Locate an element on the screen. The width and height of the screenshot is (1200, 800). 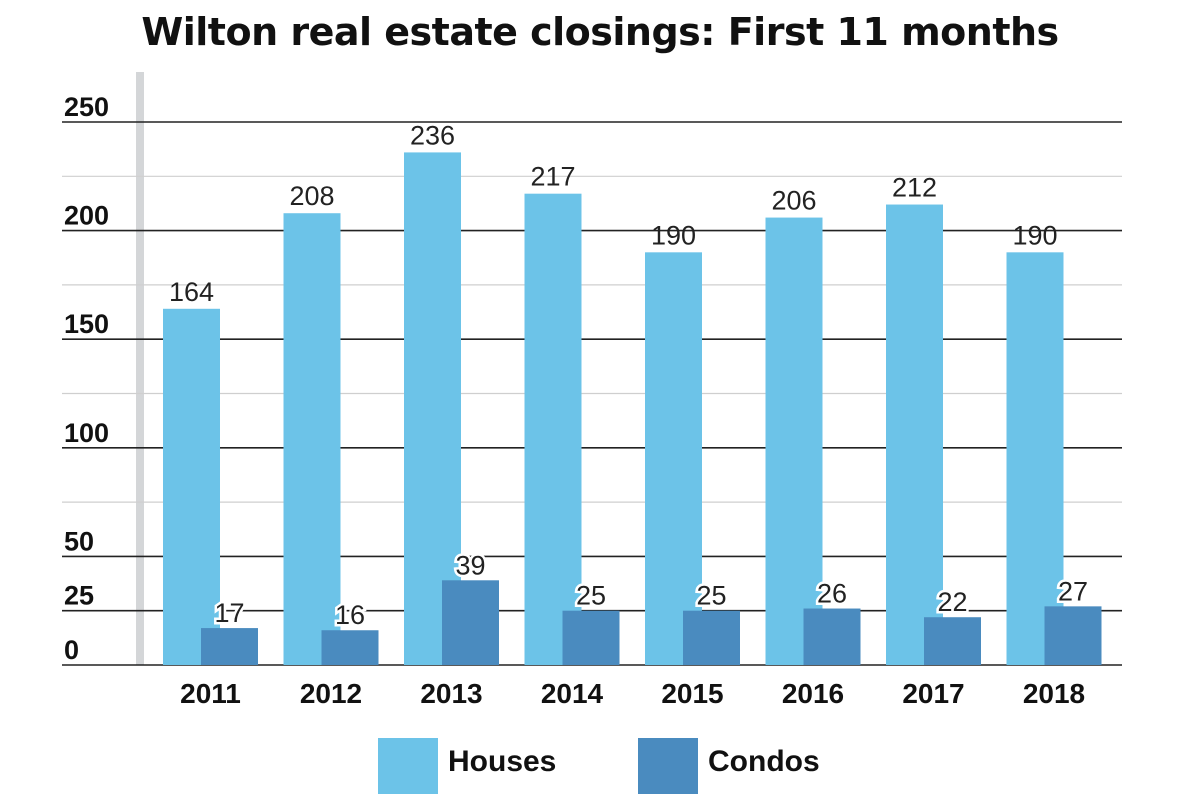
bar-condos-2014 is located at coordinates (591, 637).